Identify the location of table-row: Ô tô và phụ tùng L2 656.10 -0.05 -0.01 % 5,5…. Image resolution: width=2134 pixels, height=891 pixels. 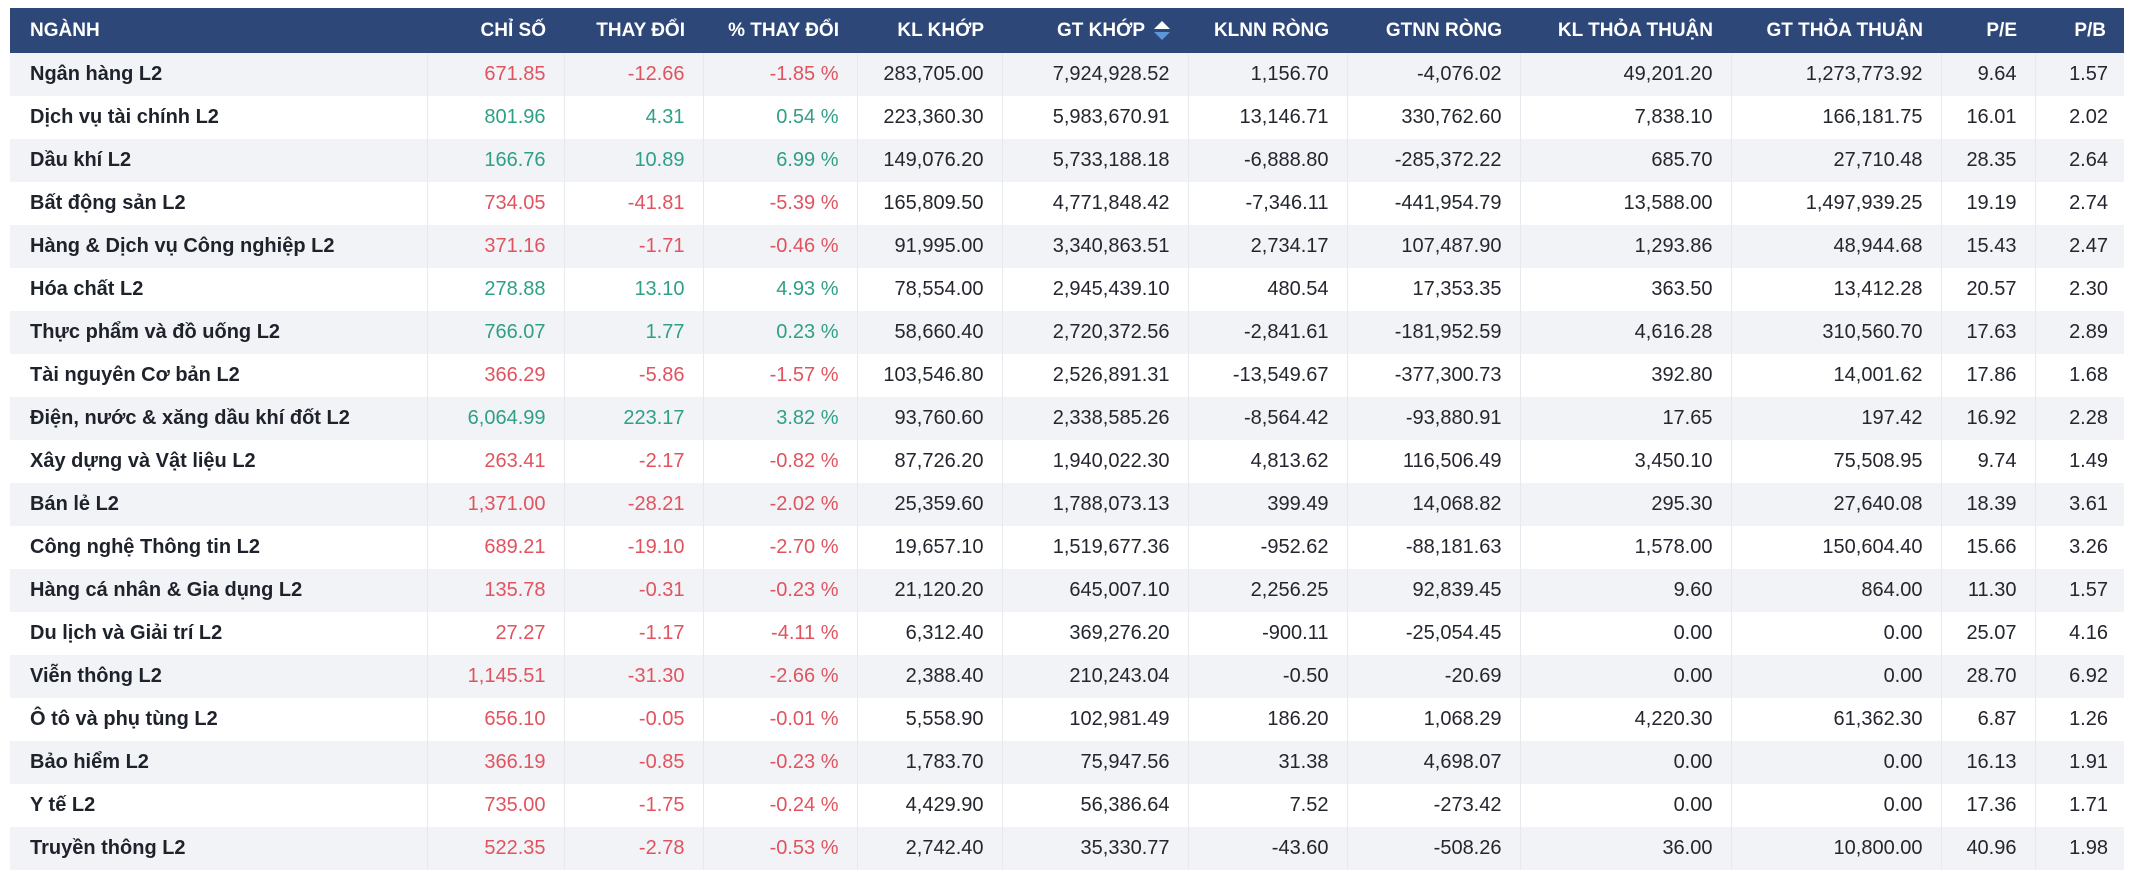
(1067, 719).